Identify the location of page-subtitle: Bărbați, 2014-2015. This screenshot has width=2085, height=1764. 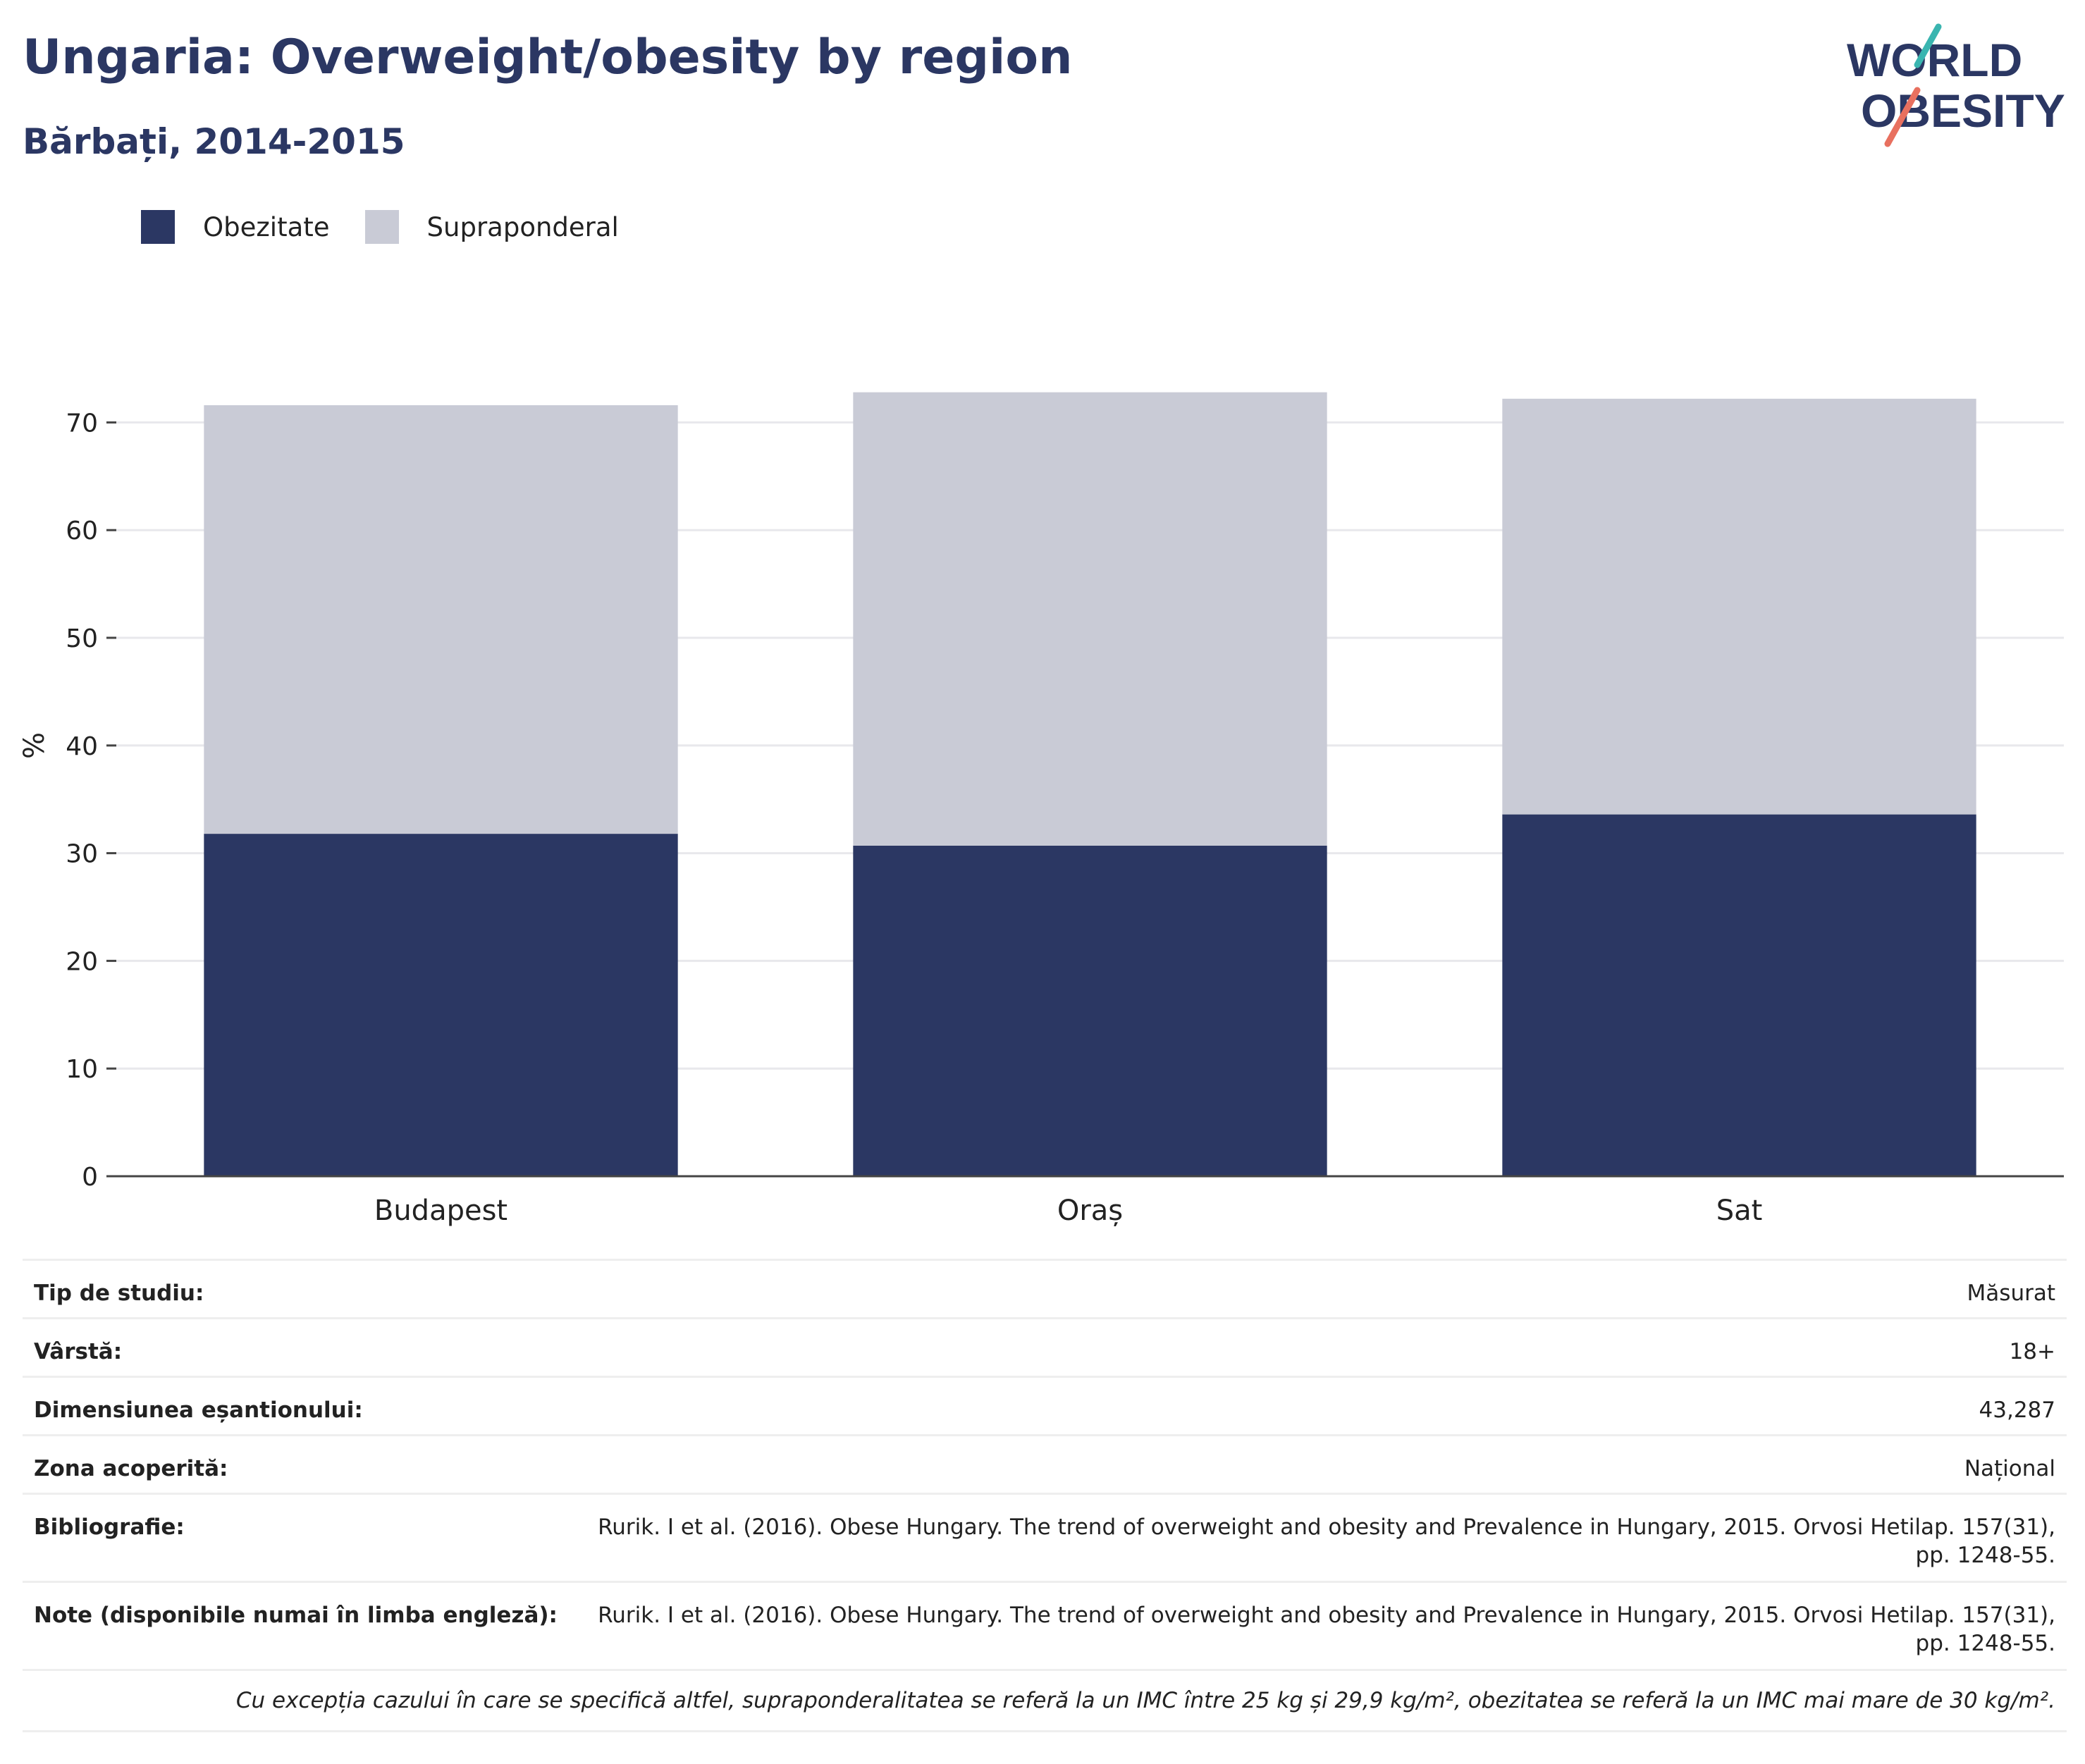
(214, 141).